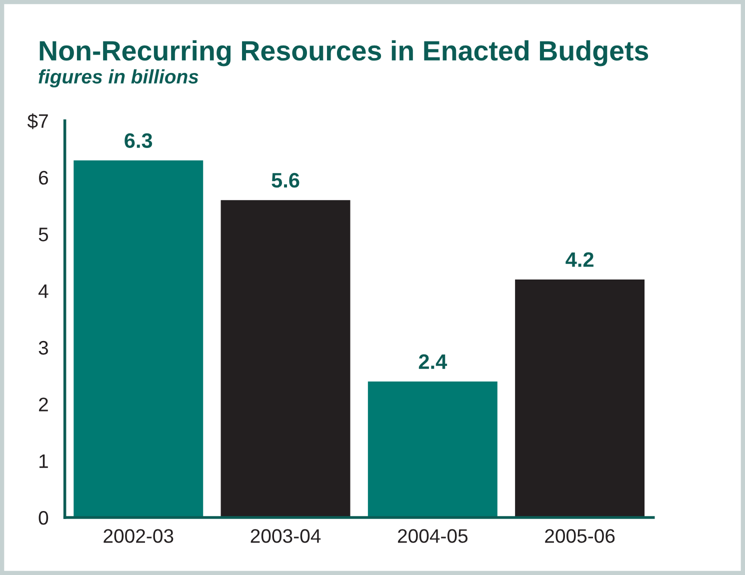 The width and height of the screenshot is (745, 575). What do you see at coordinates (433, 536) in the screenshot?
I see `x-tick-label: 2004-05` at bounding box center [433, 536].